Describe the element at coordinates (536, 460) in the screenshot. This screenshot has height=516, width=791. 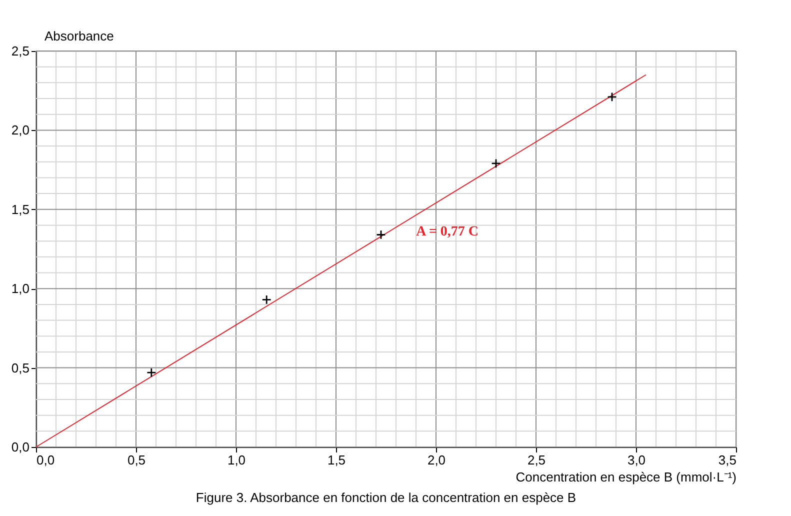
I see `x-tick-label: 2,5` at that location.